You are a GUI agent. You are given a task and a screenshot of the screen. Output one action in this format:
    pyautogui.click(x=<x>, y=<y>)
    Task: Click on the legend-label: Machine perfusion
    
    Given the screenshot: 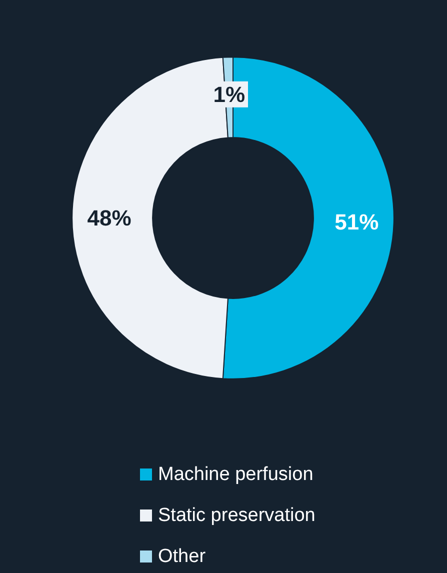 What is the action you would take?
    pyautogui.click(x=236, y=474)
    